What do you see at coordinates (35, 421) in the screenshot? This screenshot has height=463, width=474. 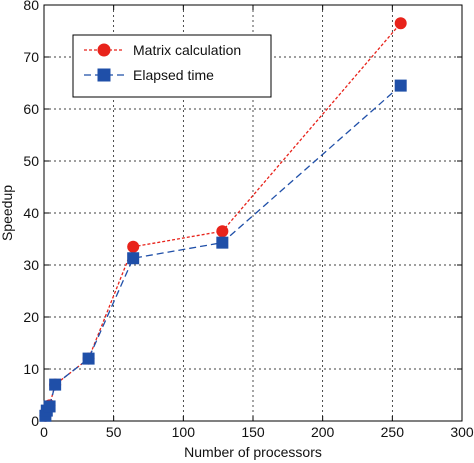 I see `y-tick-label: 0` at bounding box center [35, 421].